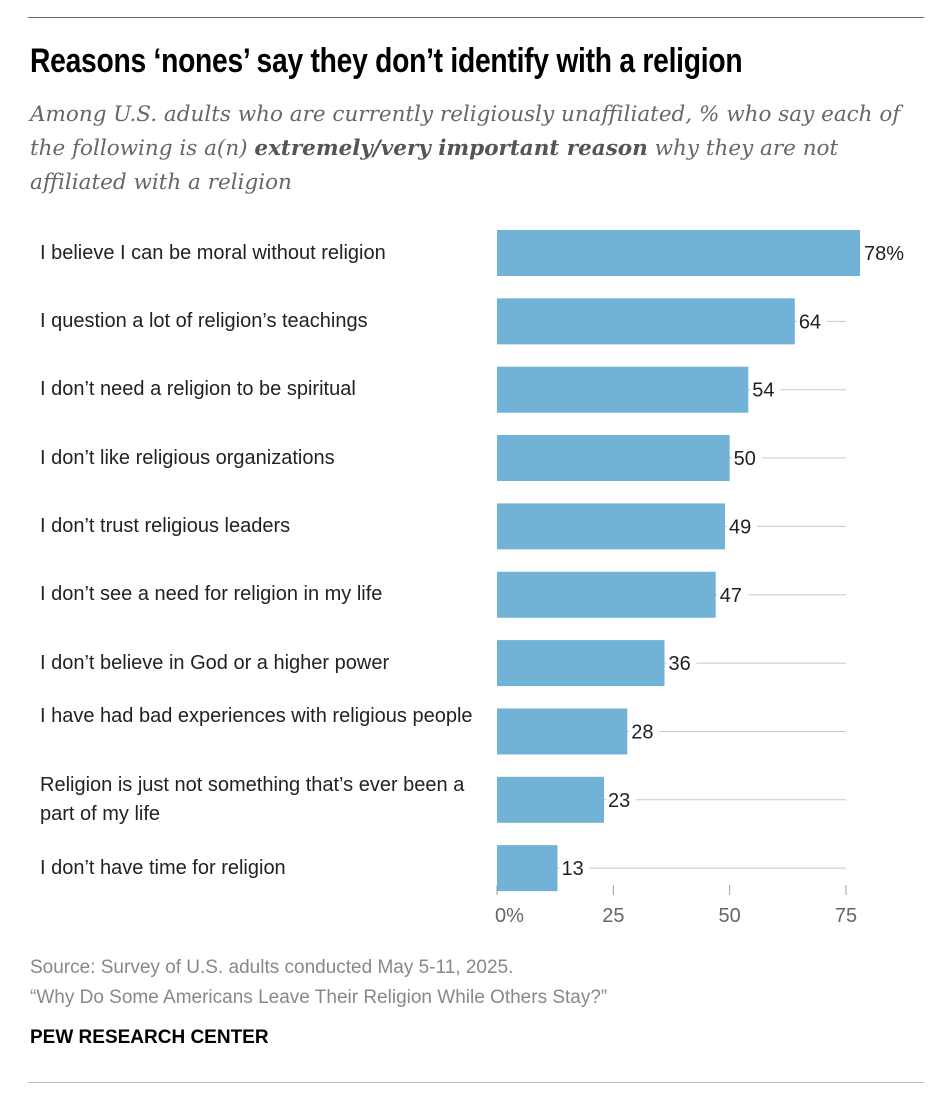 The height and width of the screenshot is (1102, 952). I want to click on value-label: 23, so click(619, 801).